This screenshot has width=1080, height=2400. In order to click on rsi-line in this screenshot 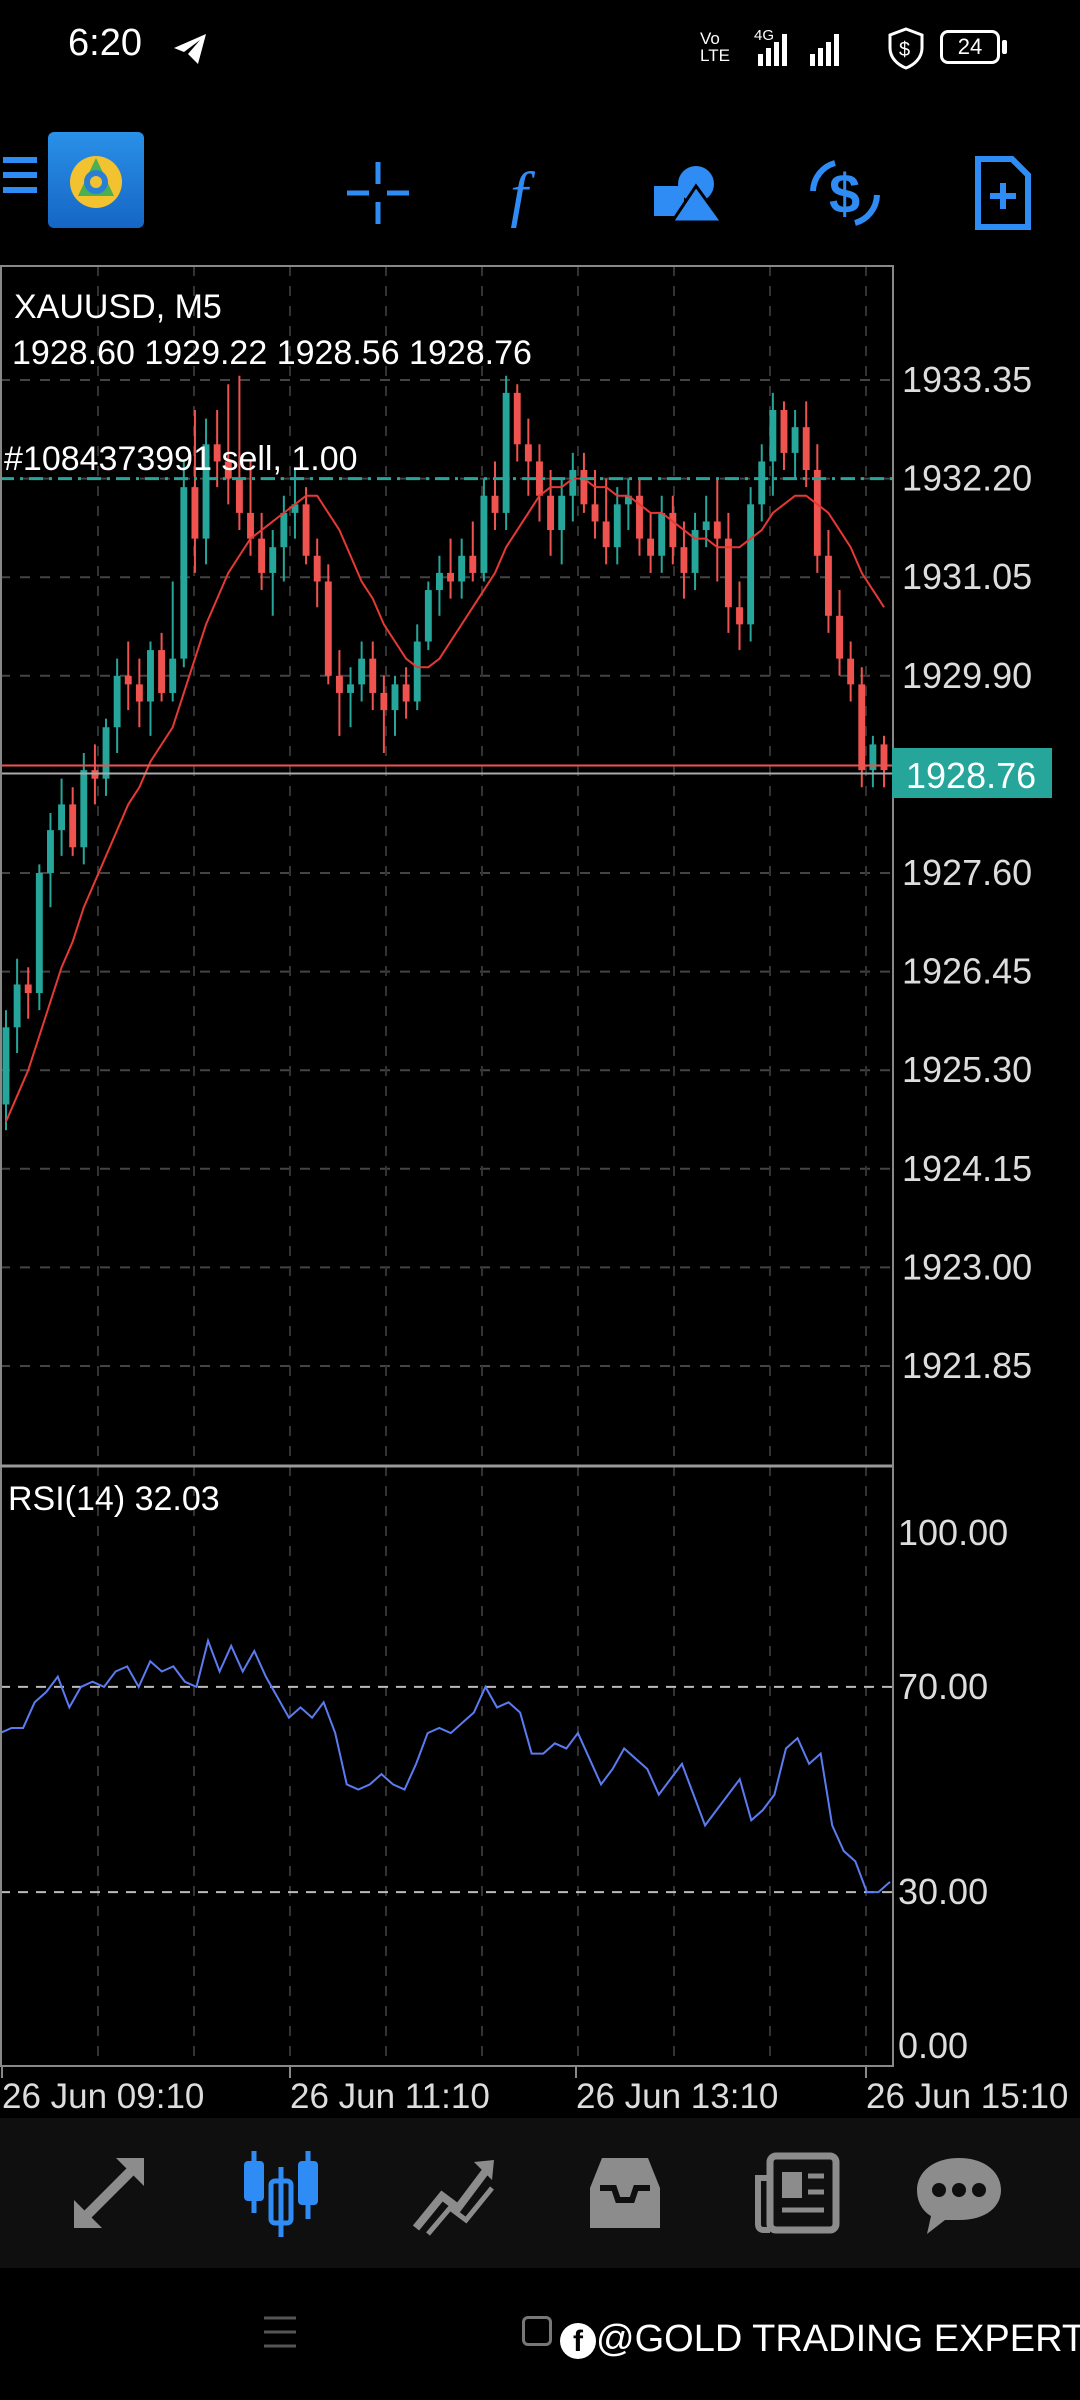, I will do `click(445, 1765)`.